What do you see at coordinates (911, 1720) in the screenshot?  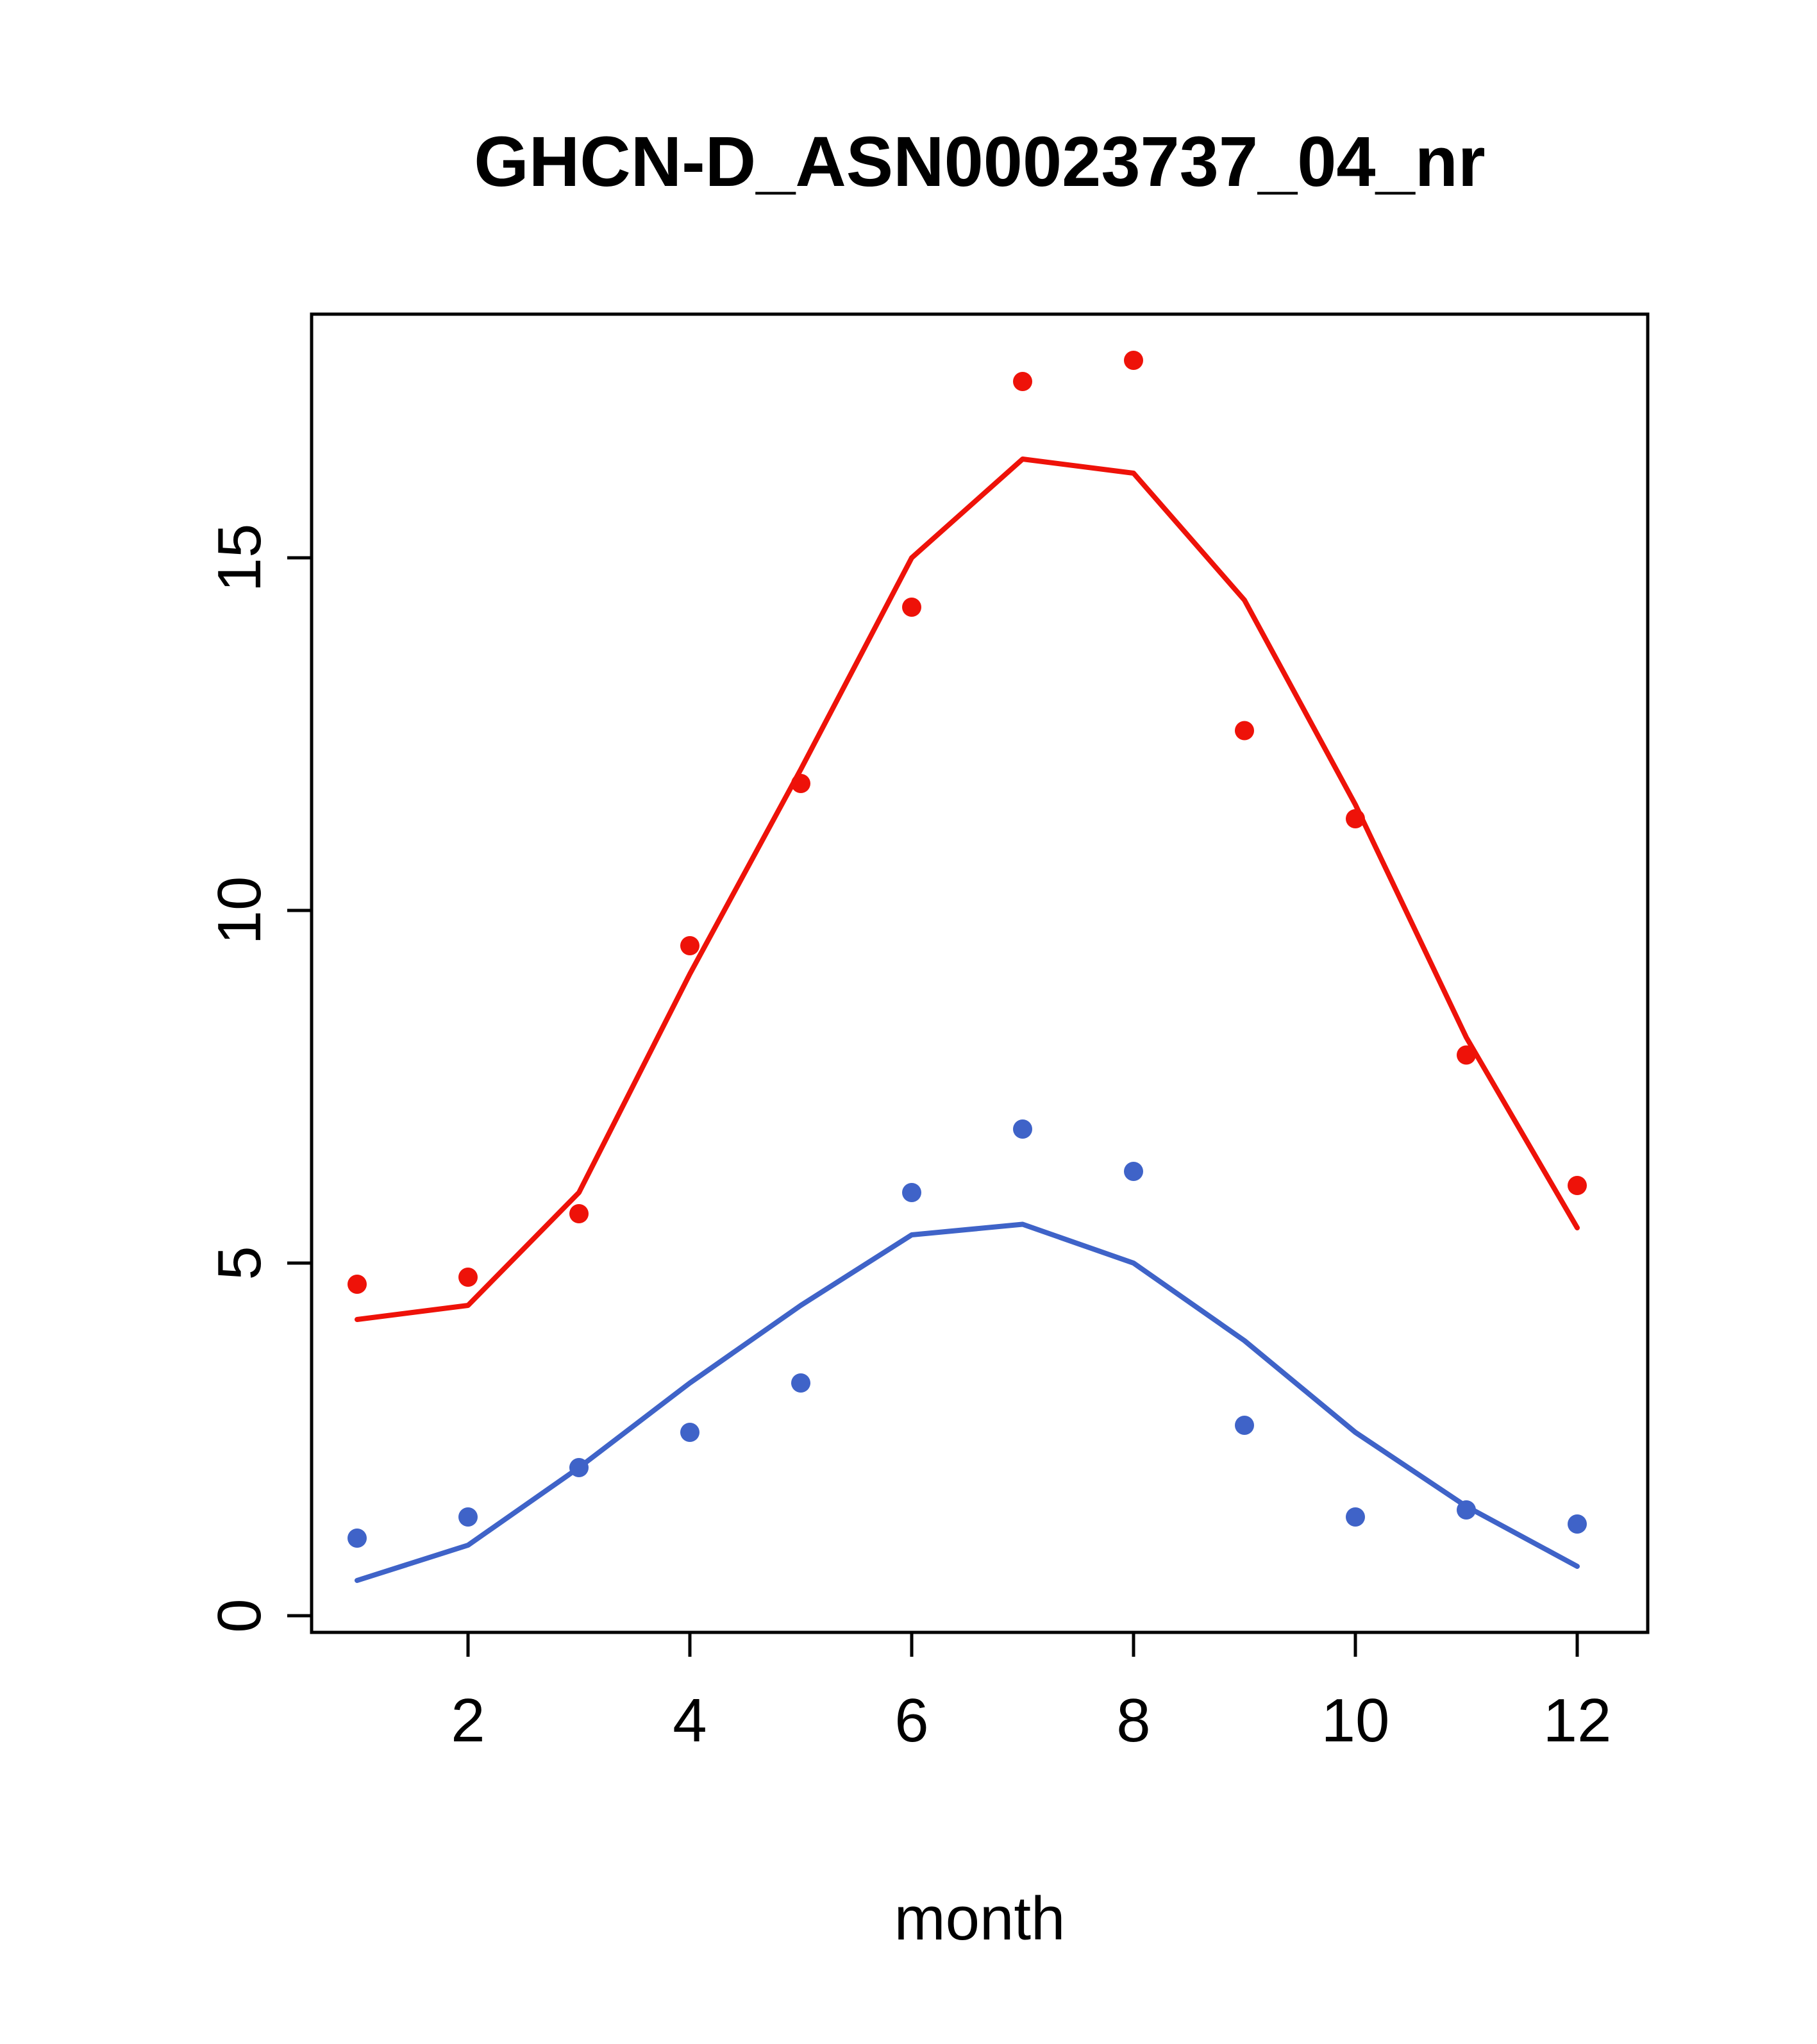 I see `x-tick-label: 6` at bounding box center [911, 1720].